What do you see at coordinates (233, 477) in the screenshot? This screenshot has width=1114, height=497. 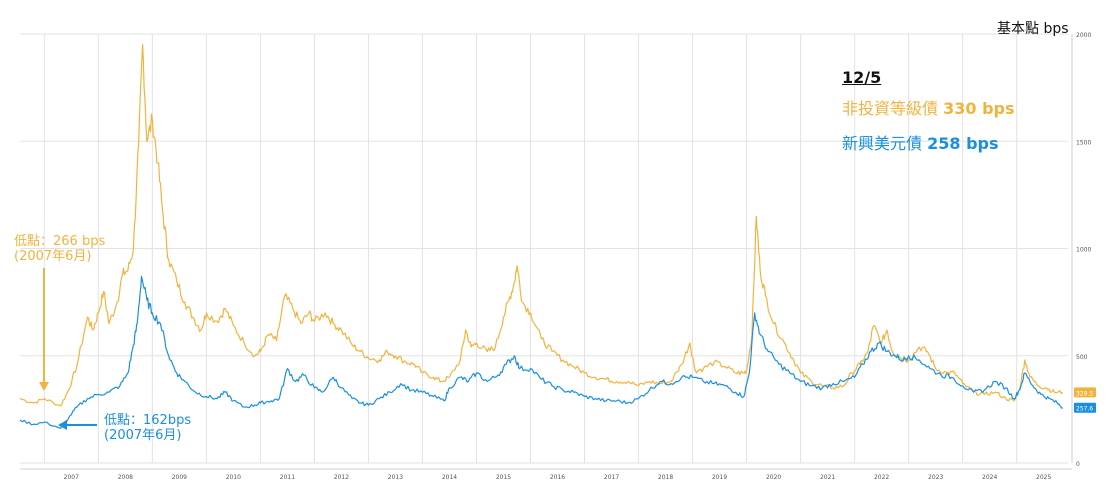 I see `x-tick-label: 2010` at bounding box center [233, 477].